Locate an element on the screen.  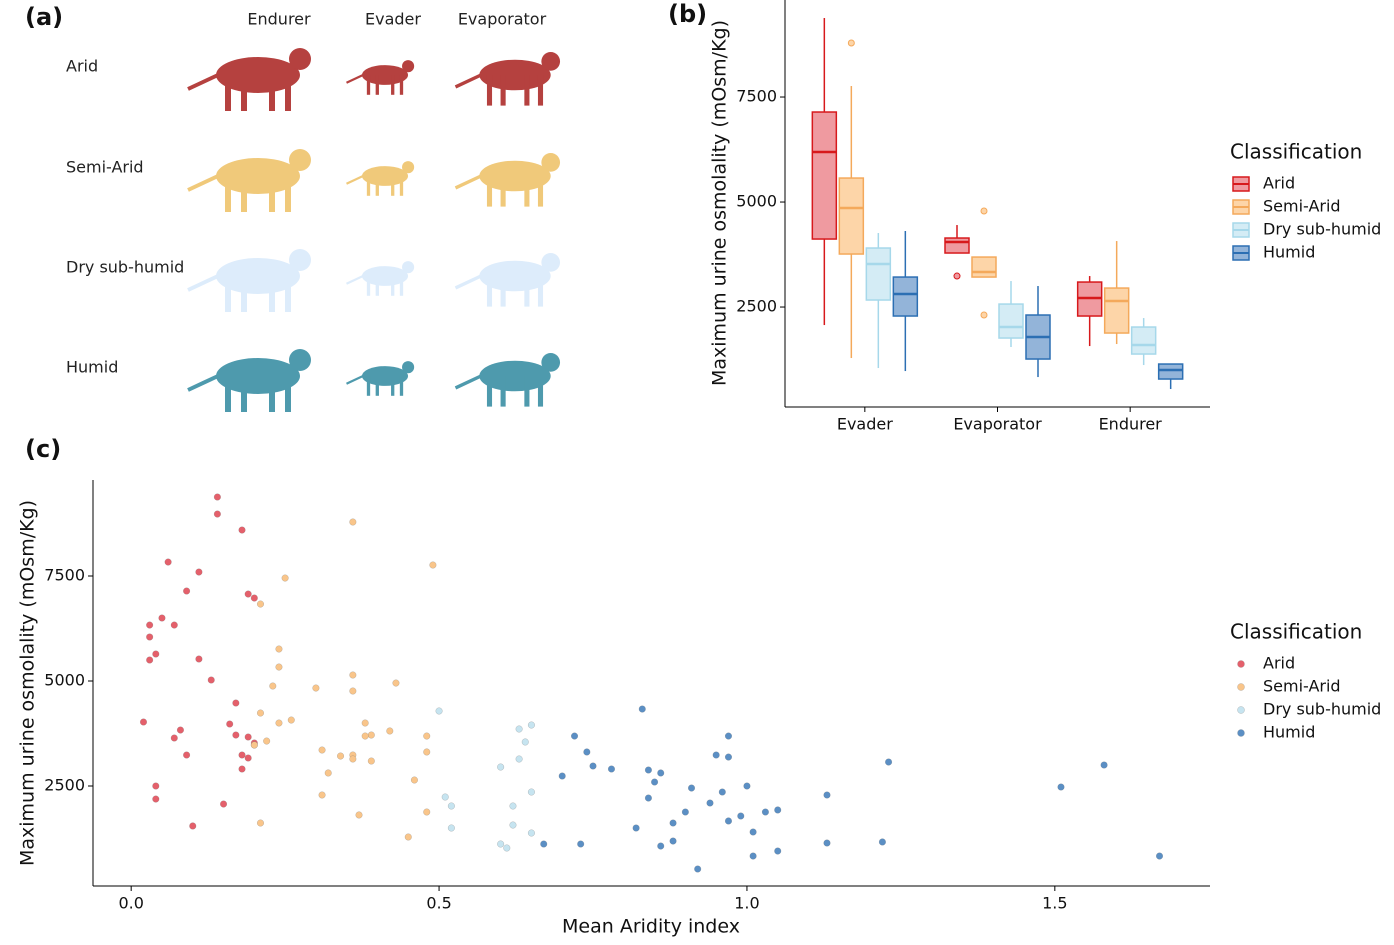
x-axis-title: Mean Aridity index is located at coordinates (651, 927).